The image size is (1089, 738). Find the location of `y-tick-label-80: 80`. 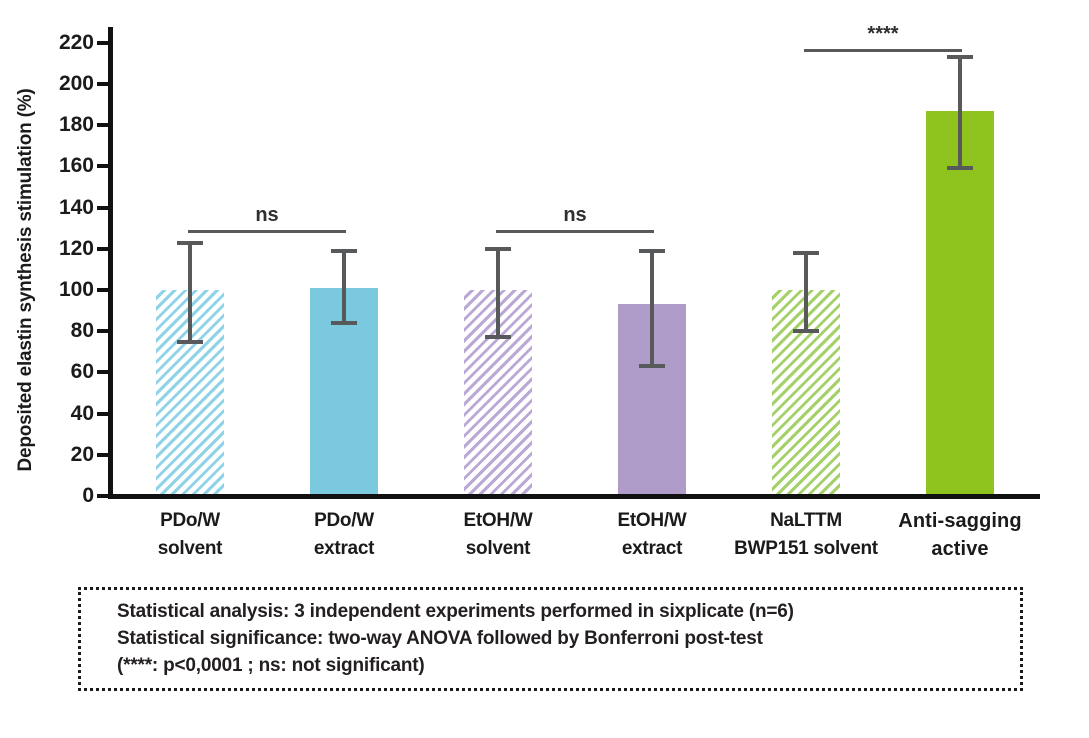

y-tick-label-80: 80 is located at coordinates (82, 331).